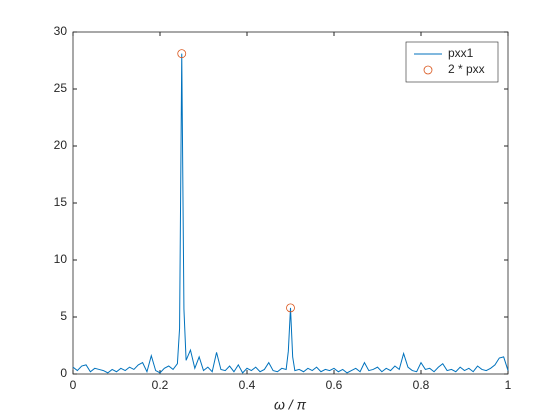  Describe the element at coordinates (160, 385) in the screenshot. I see `x-tick-label: 0.2` at that location.